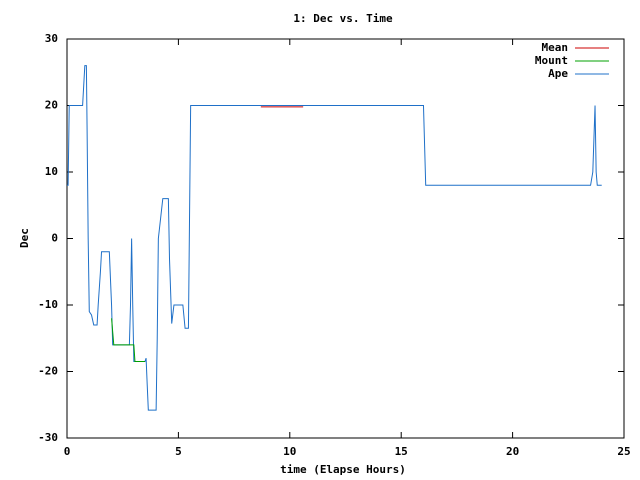  Describe the element at coordinates (289, 451) in the screenshot. I see `x-tick-label: 10` at that location.